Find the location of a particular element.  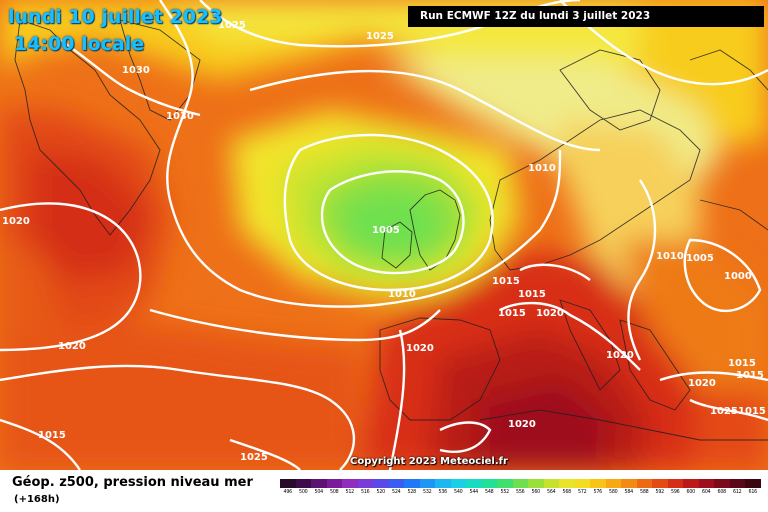

scale-swatch: 596 is located at coordinates (675, 487).